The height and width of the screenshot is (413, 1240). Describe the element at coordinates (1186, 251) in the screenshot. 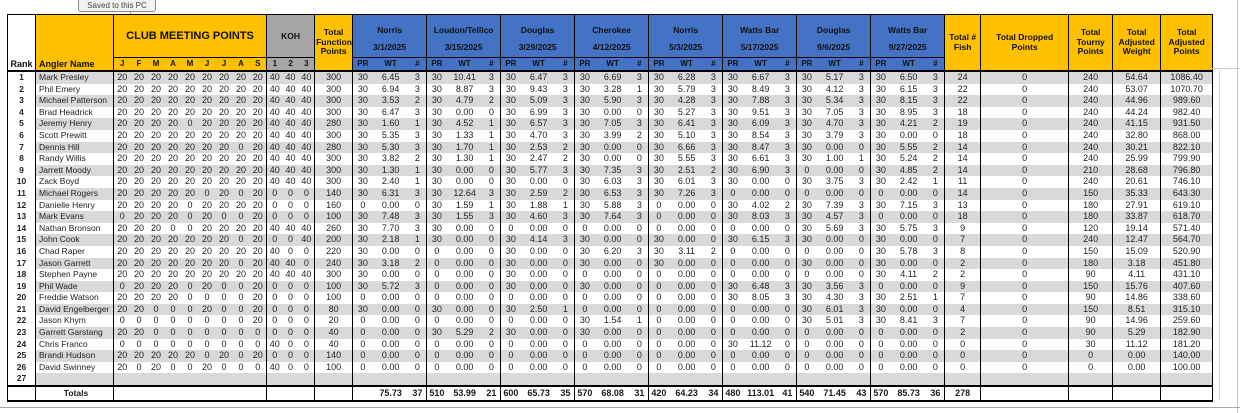

I see `adjusted-points-cell: 520.90` at that location.